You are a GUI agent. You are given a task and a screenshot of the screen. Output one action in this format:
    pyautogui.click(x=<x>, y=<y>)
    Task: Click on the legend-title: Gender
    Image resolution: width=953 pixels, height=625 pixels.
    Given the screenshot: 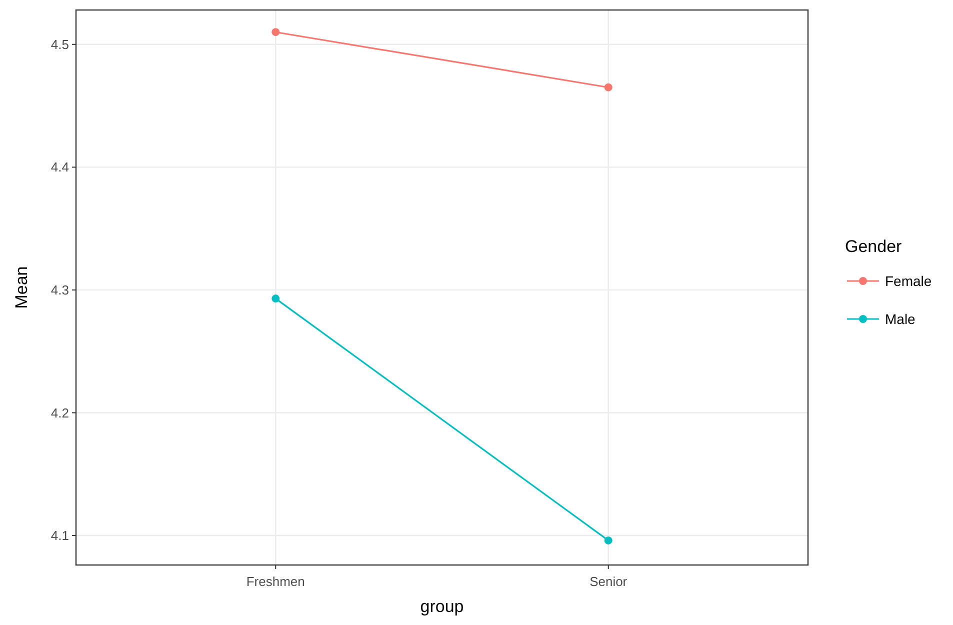 What is the action you would take?
    pyautogui.click(x=873, y=246)
    